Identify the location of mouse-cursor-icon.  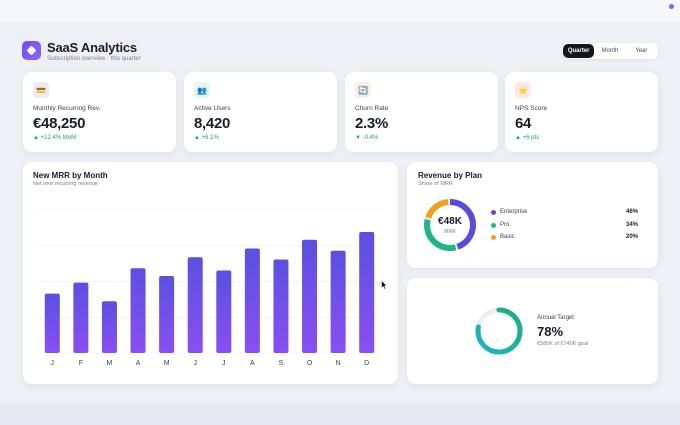
(384, 285).